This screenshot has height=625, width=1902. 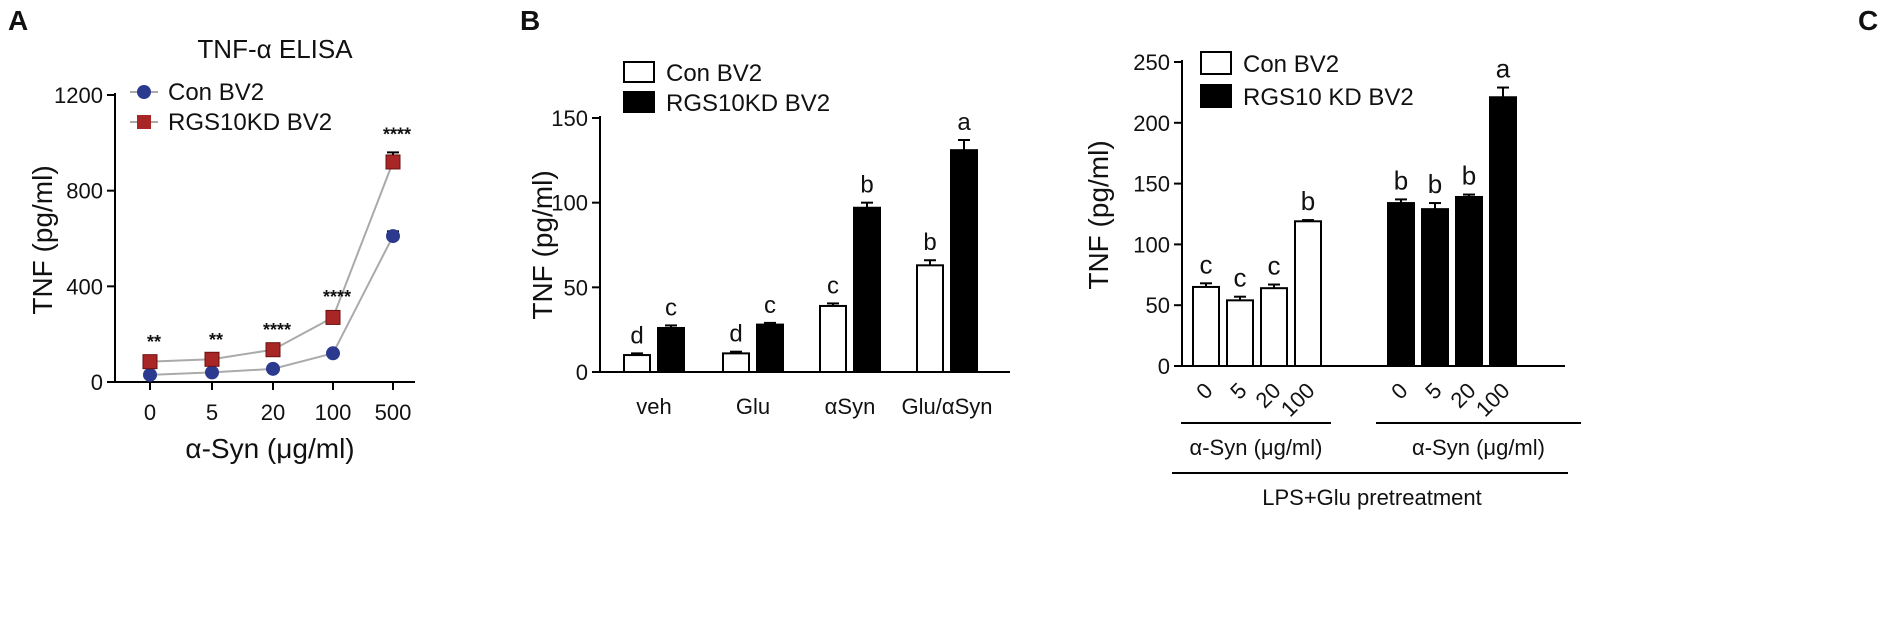 What do you see at coordinates (1206, 264) in the screenshot?
I see `letter-c-0-0: c` at bounding box center [1206, 264].